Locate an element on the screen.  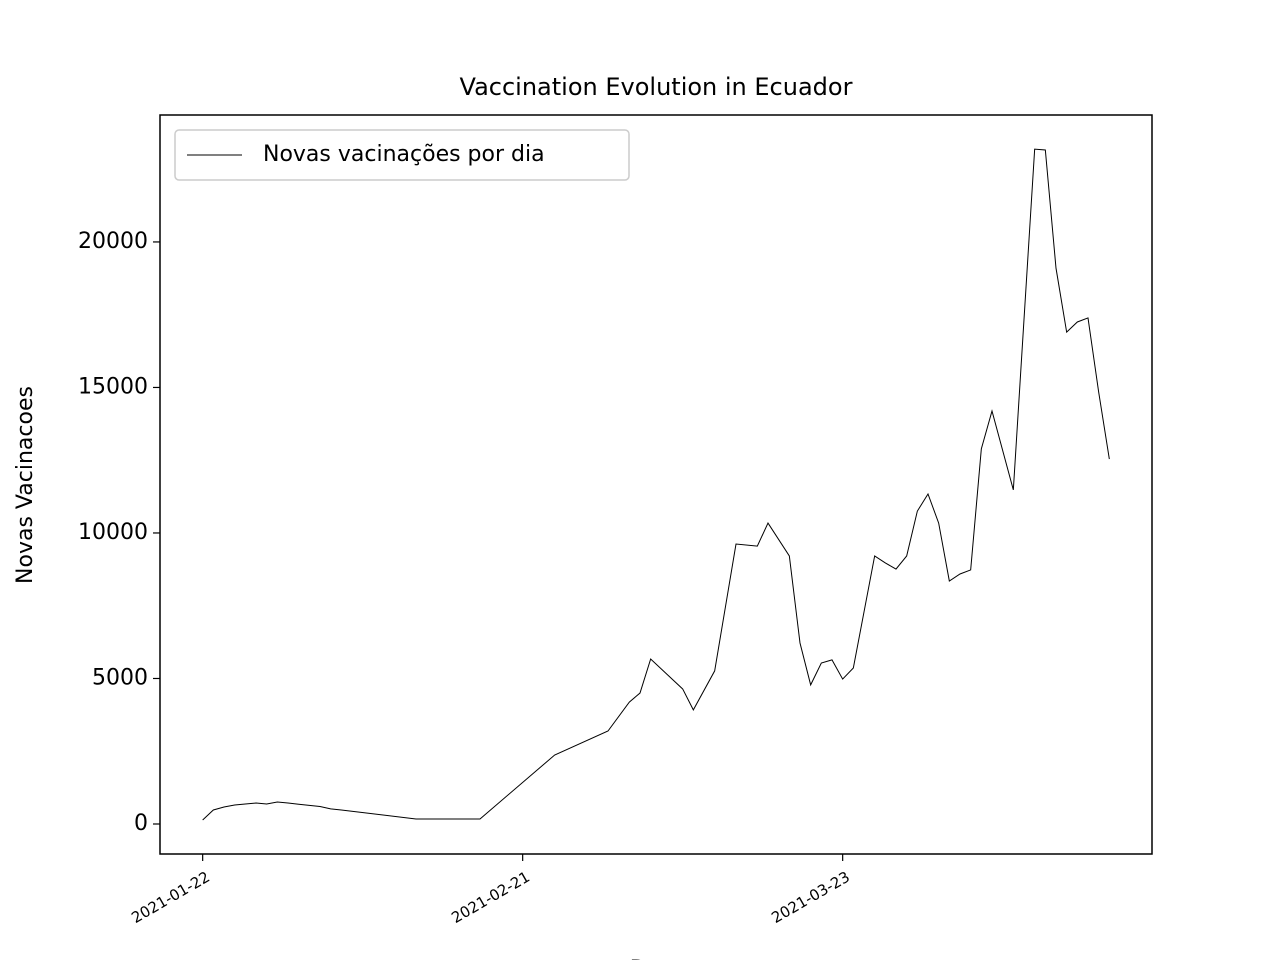
x-tick-label: 2021-01-22 is located at coordinates (170, 897).